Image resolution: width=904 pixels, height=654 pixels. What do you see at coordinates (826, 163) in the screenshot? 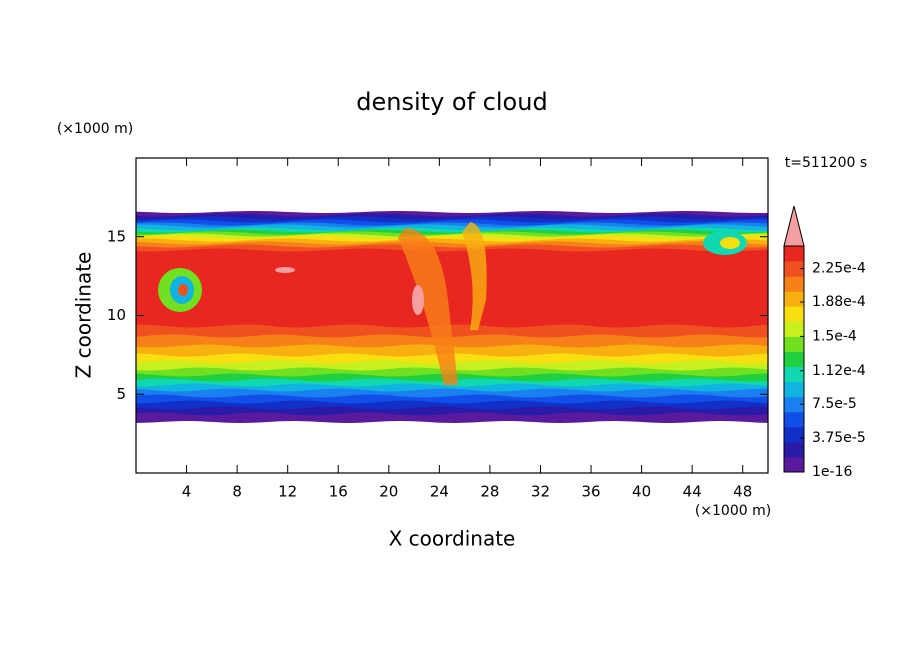
I see `annotation: t=511200 s` at bounding box center [826, 163].